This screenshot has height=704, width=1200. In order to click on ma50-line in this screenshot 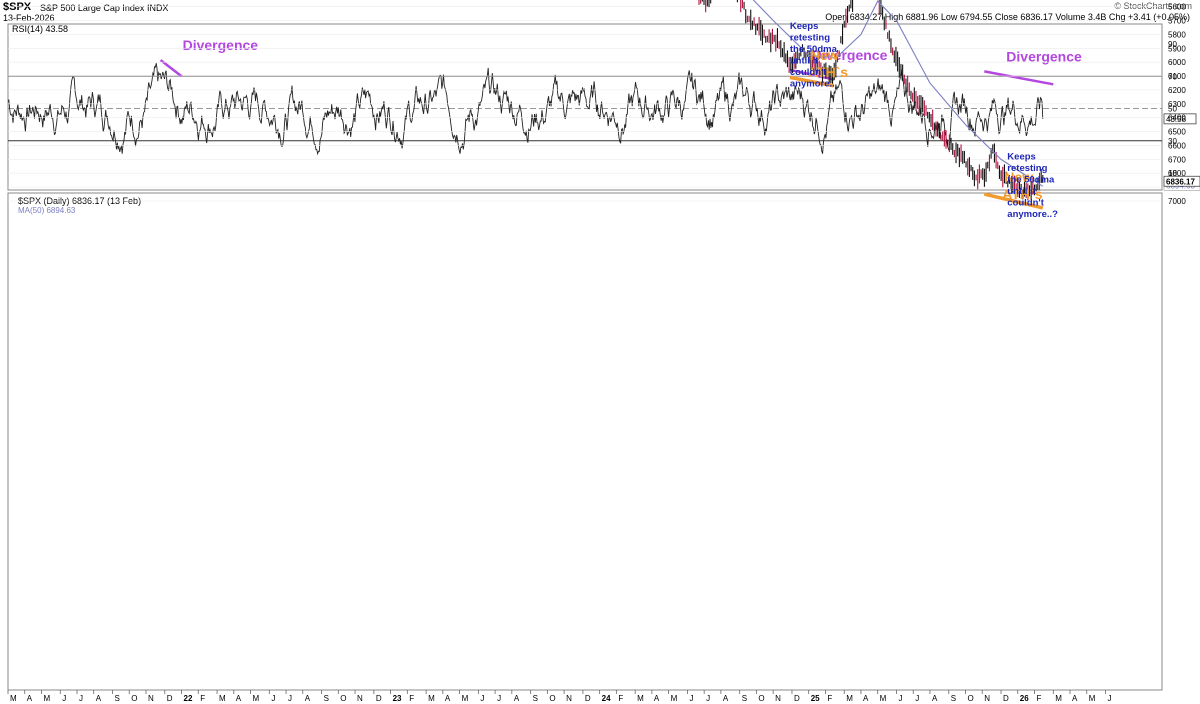, I will do `click(898, 93)`.